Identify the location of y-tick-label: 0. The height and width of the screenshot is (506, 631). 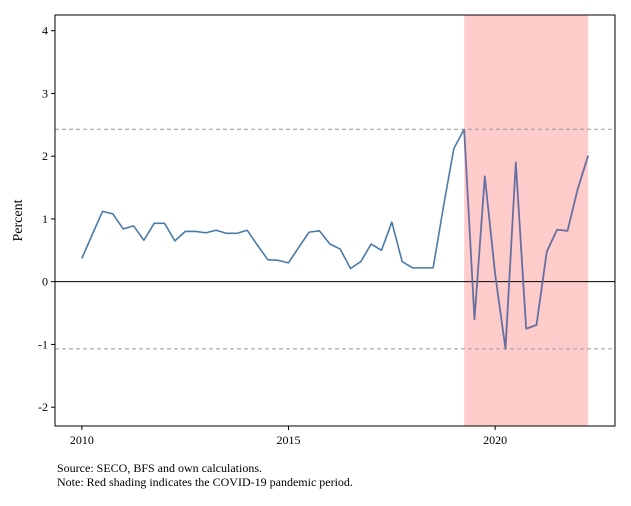
(45, 282).